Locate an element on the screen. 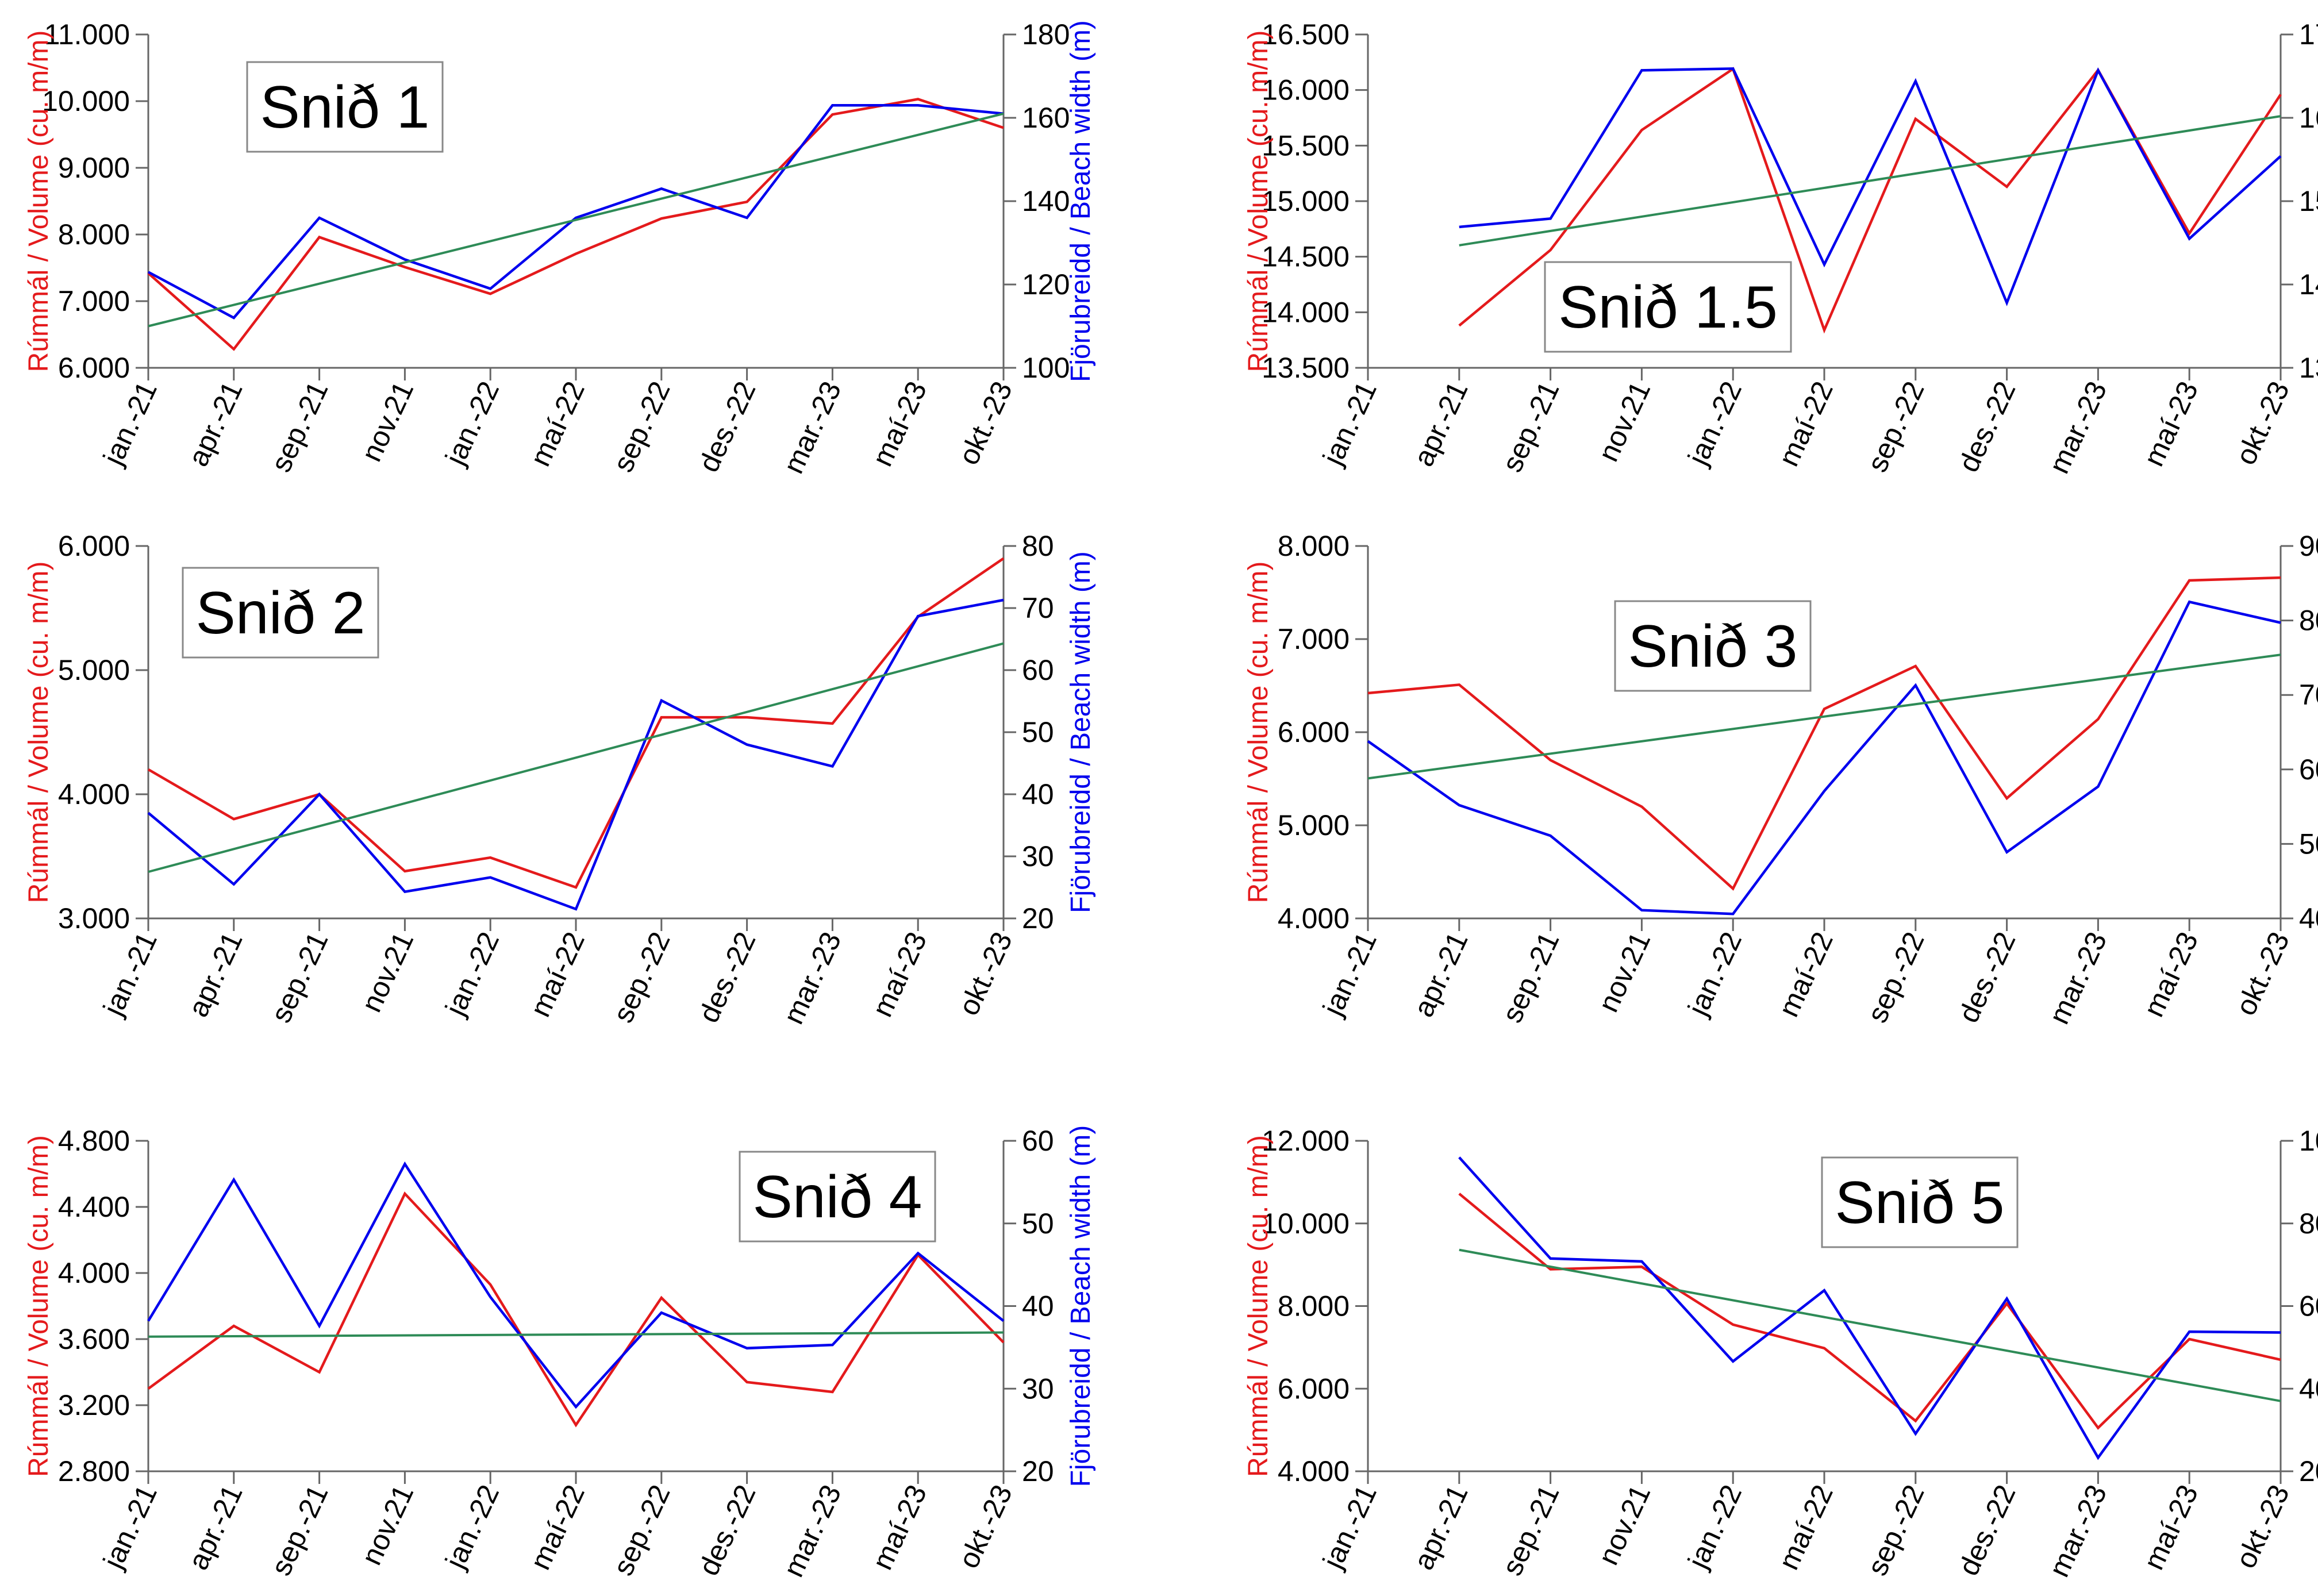  chart-title: Snið 3 is located at coordinates (1713, 646).